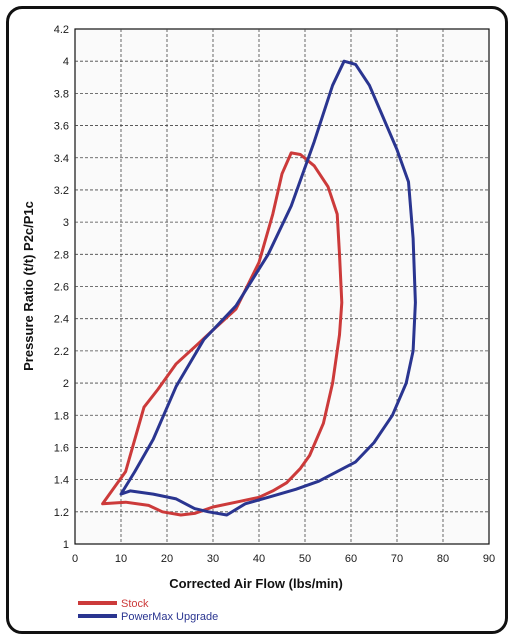 The image size is (518, 642). Describe the element at coordinates (61, 481) in the screenshot. I see `y-tick-label: 1.4` at that location.